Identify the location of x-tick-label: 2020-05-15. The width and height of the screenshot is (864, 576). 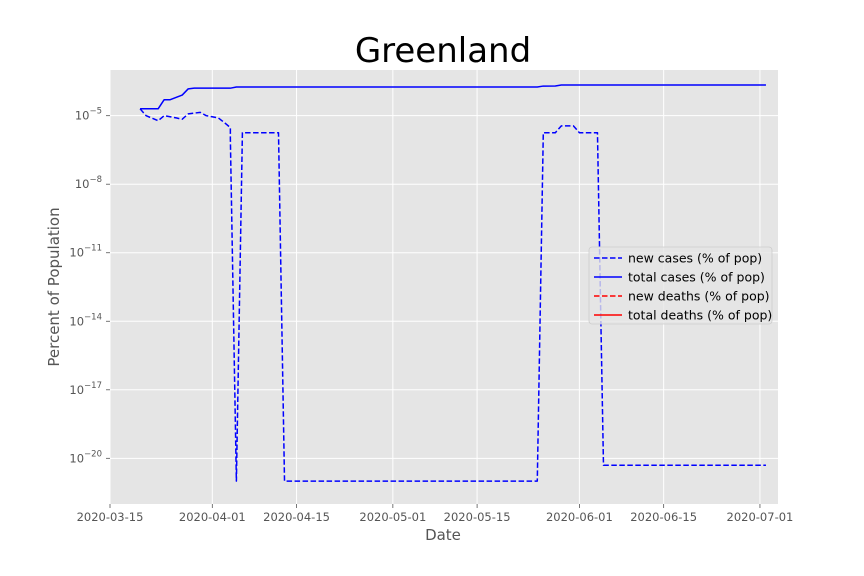
(477, 517).